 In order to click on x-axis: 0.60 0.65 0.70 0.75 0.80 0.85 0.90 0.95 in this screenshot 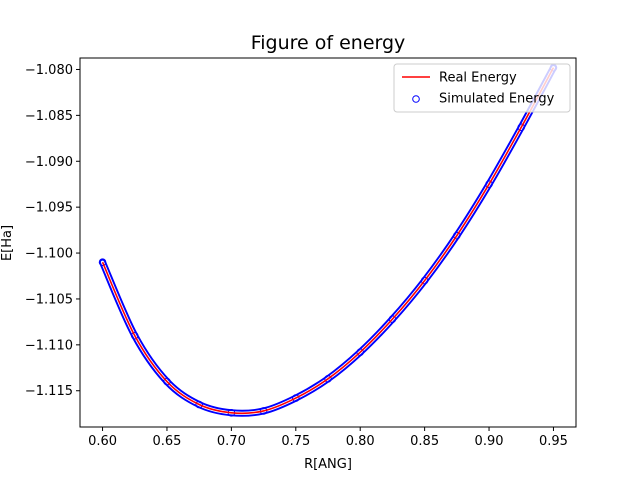, I will do `click(328, 438)`.